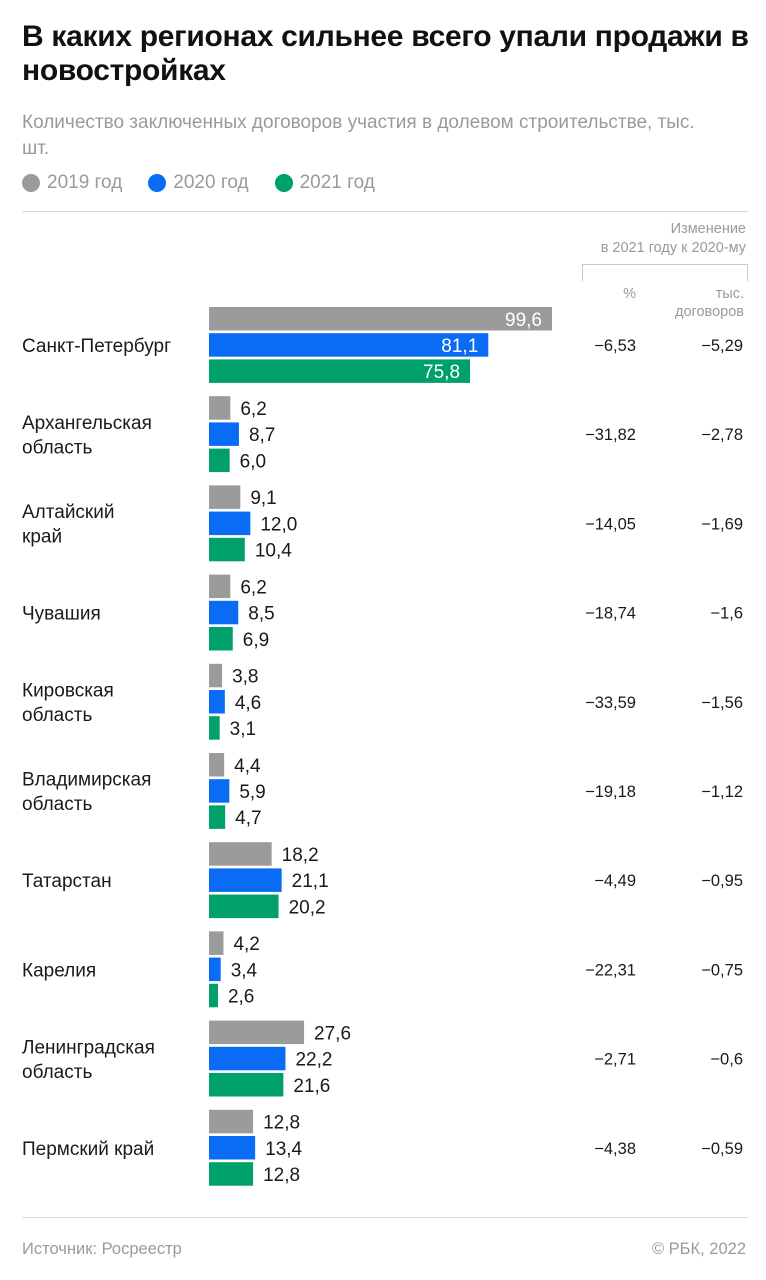 This screenshot has height=1280, width=766. I want to click on bar-value-label: 10,4, so click(273, 551).